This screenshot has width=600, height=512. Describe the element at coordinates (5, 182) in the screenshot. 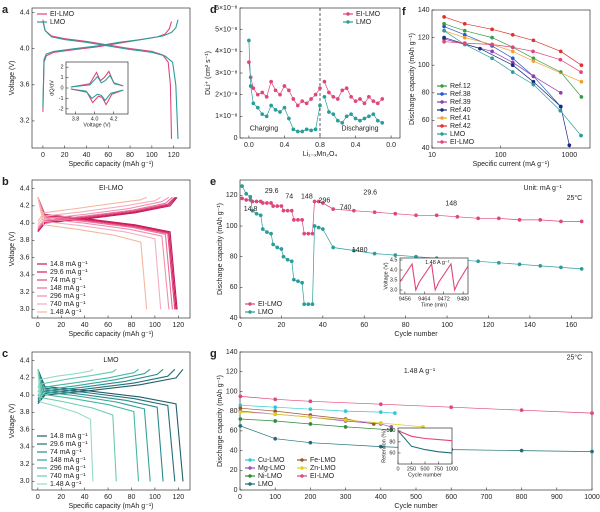

I see `panel-label: b` at that location.